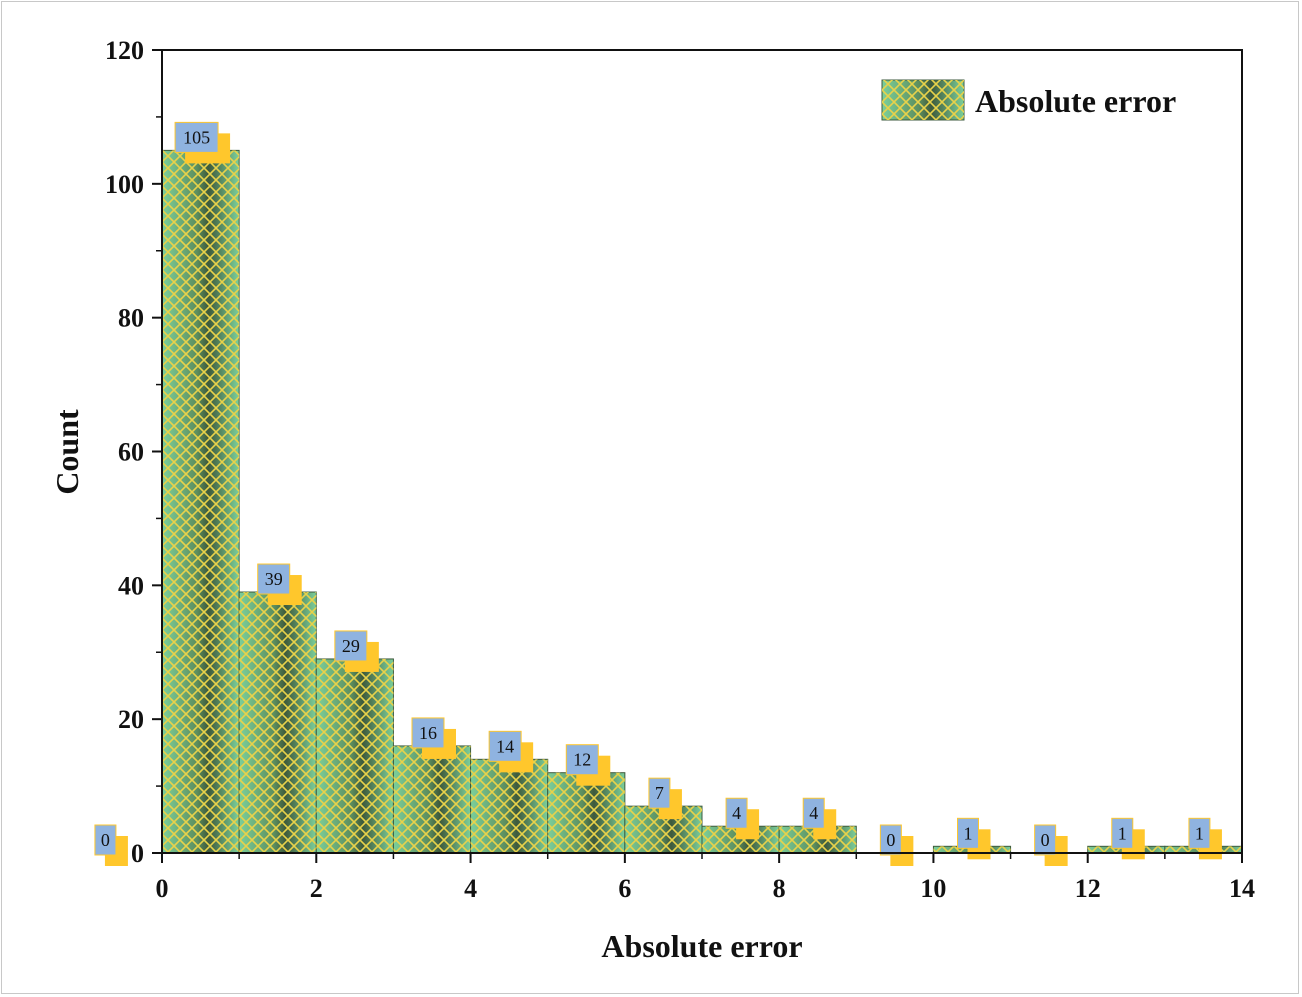  I want to click on legend-swatch-hatch, so click(923, 100).